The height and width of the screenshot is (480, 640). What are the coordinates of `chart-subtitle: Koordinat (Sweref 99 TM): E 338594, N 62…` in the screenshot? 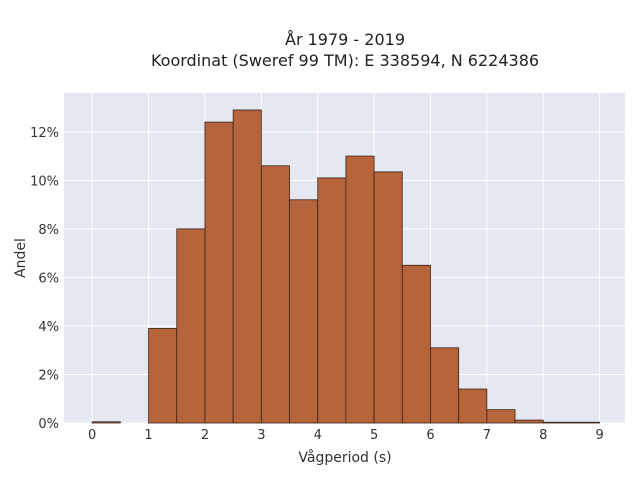 It's located at (345, 60).